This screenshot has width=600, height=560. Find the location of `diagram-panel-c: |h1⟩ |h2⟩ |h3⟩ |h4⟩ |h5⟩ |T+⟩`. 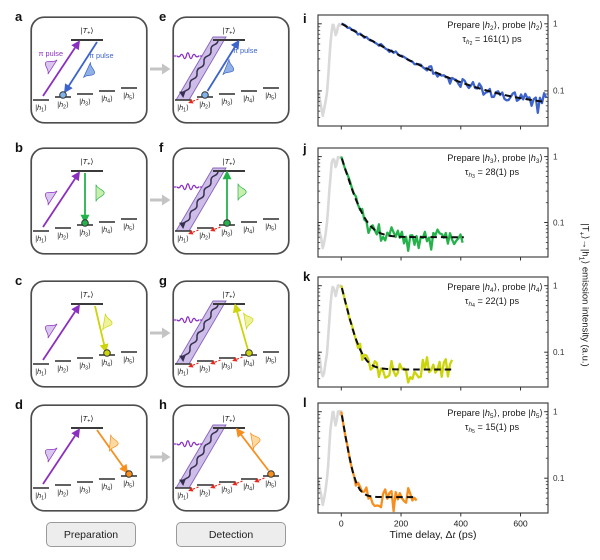

diagram-panel-c: |h1⟩ |h2⟩ |h3⟩ |h4⟩ |h5⟩ |T+⟩ is located at coordinates (89, 334).